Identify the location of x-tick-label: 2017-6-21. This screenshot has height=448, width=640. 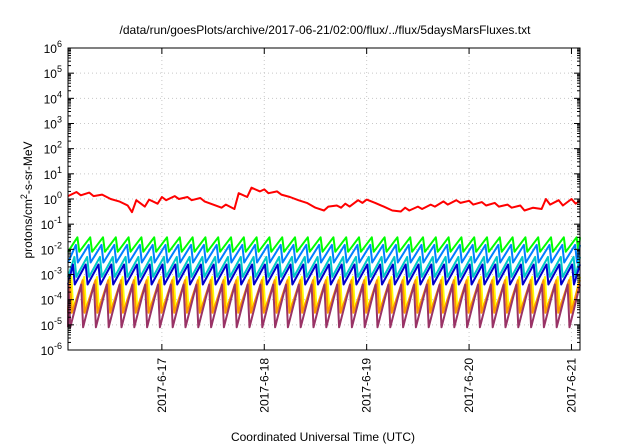
(571, 385).